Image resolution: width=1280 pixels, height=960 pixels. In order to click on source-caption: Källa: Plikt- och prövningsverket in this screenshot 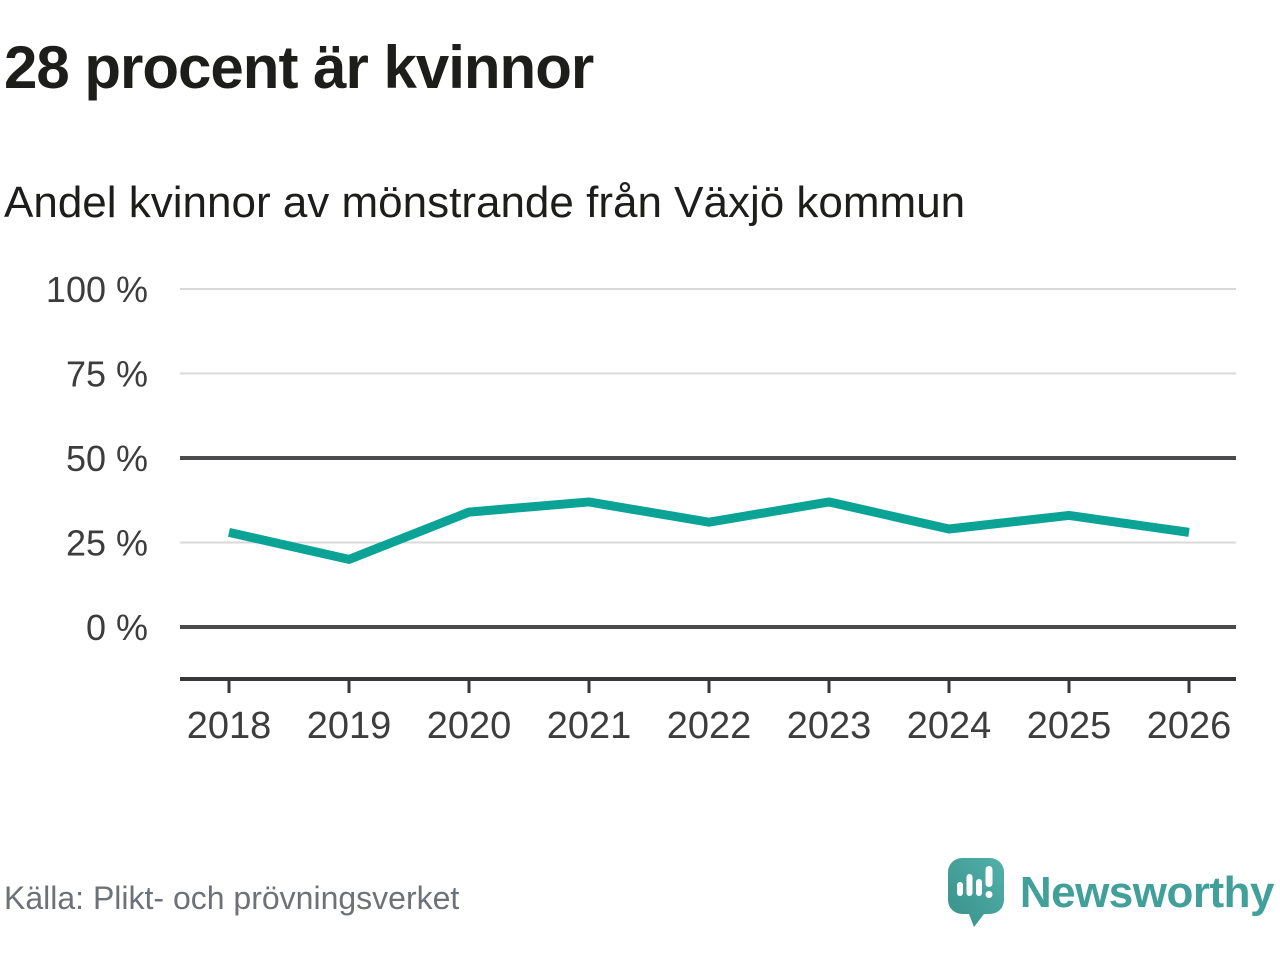, I will do `click(232, 898)`.